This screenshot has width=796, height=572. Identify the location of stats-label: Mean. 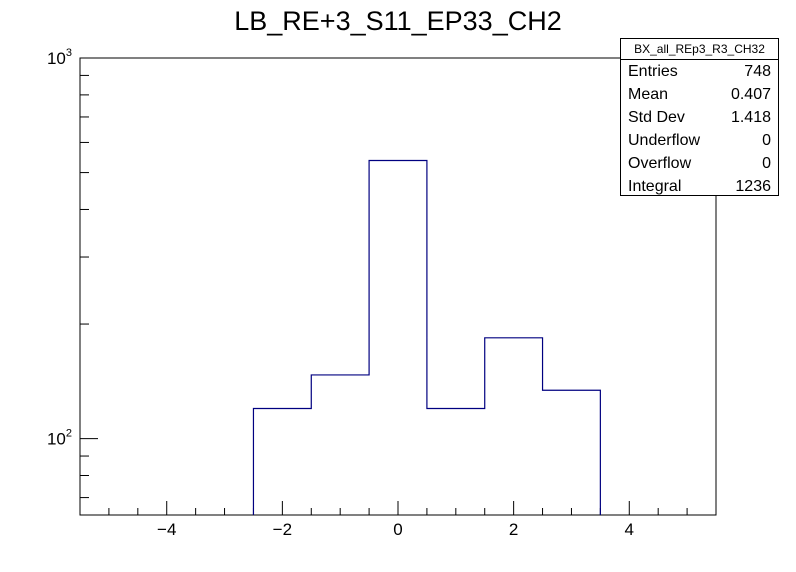
(648, 94).